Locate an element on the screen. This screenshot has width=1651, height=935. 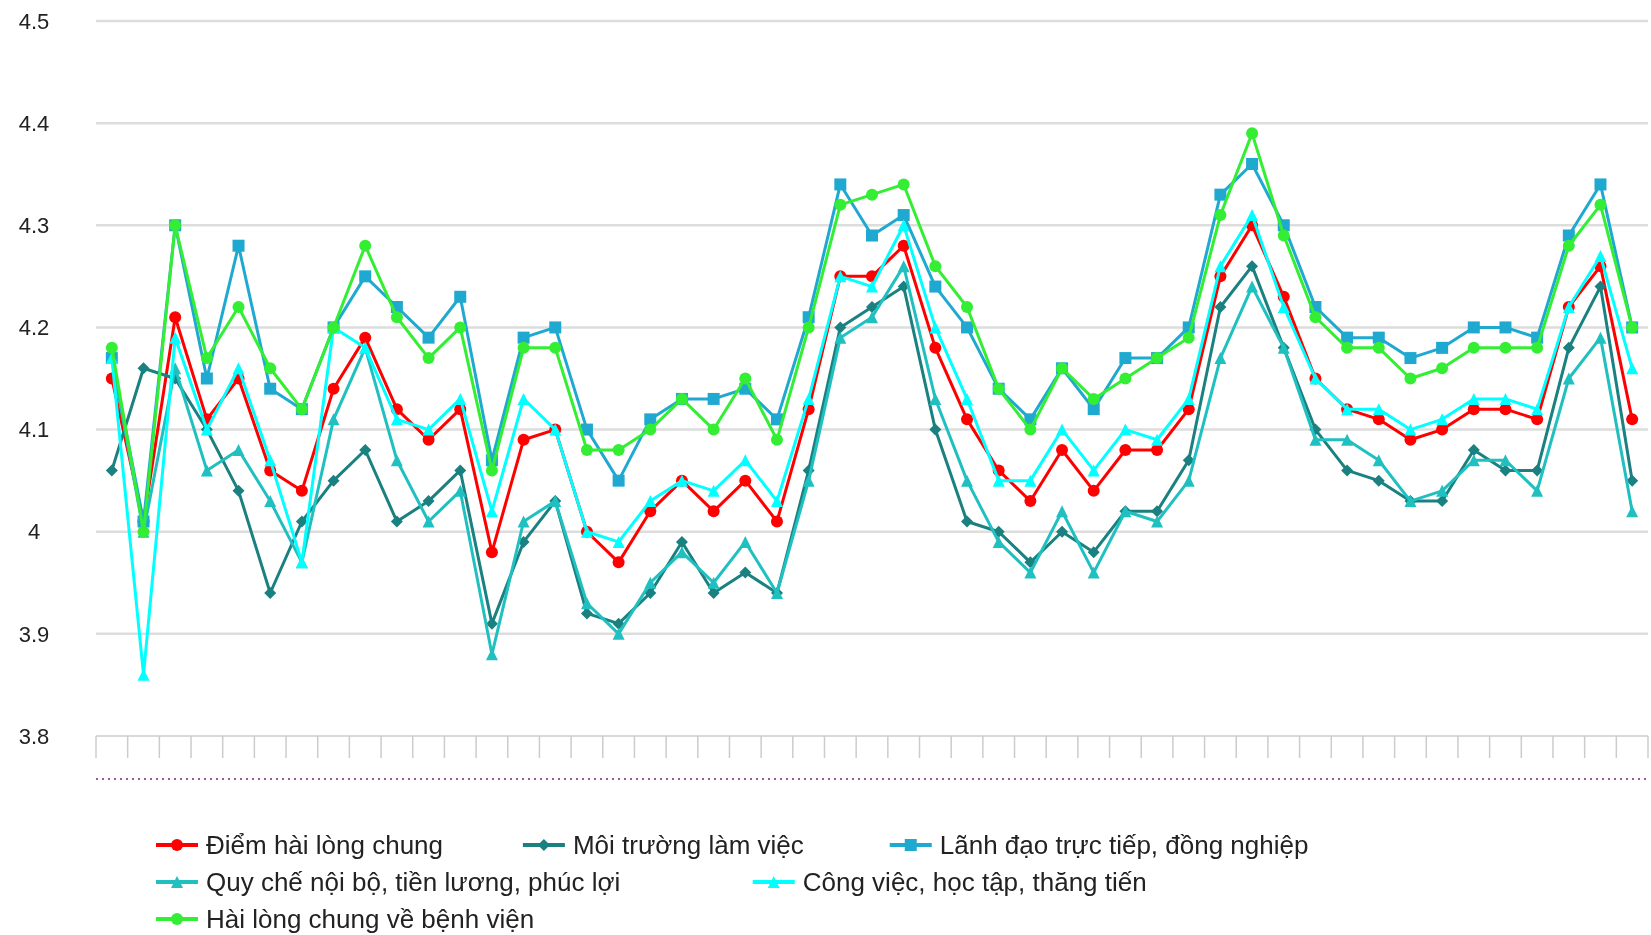
y-tick-label: 4.3 is located at coordinates (34, 225).